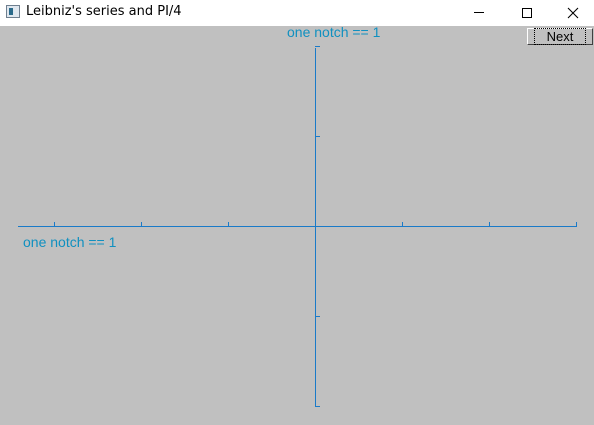  I want to click on next-button: Next, so click(560, 36).